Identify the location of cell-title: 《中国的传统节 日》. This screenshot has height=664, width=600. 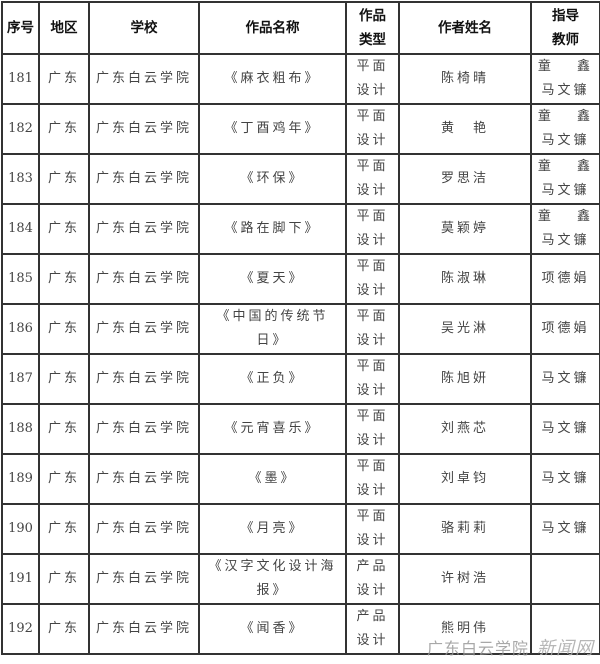
(272, 329).